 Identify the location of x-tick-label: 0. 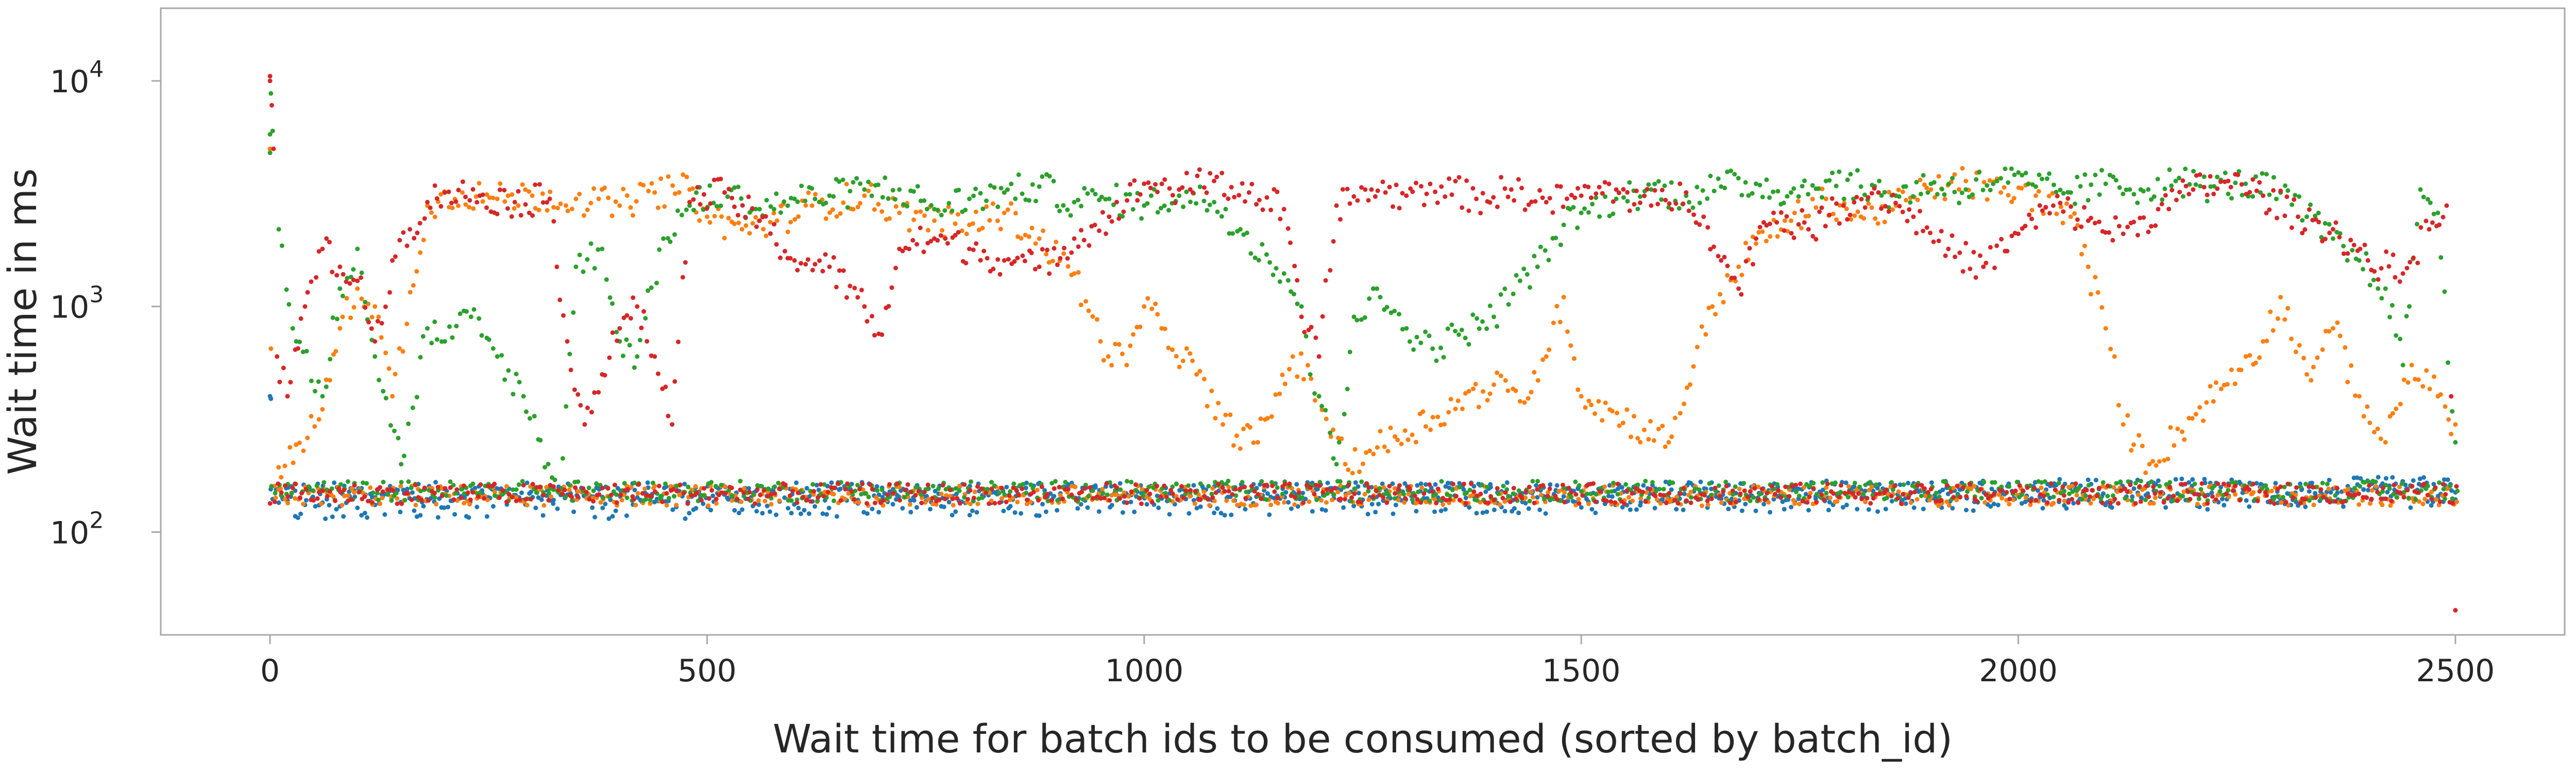
(270, 671).